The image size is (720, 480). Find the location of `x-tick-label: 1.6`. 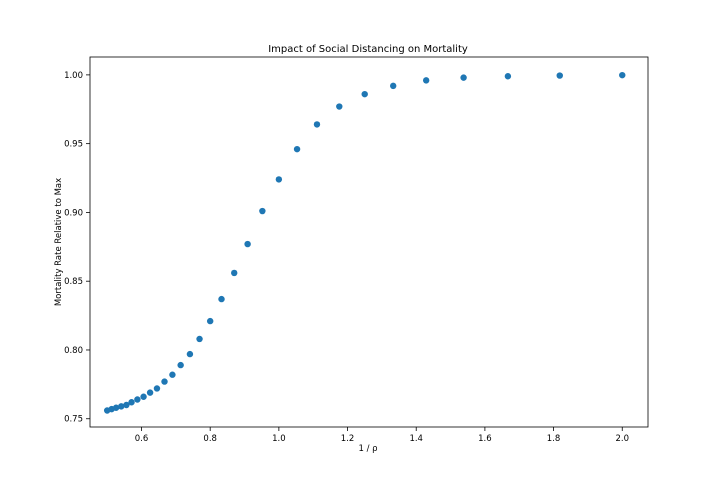

x-tick-label: 1.6 is located at coordinates (485, 439).